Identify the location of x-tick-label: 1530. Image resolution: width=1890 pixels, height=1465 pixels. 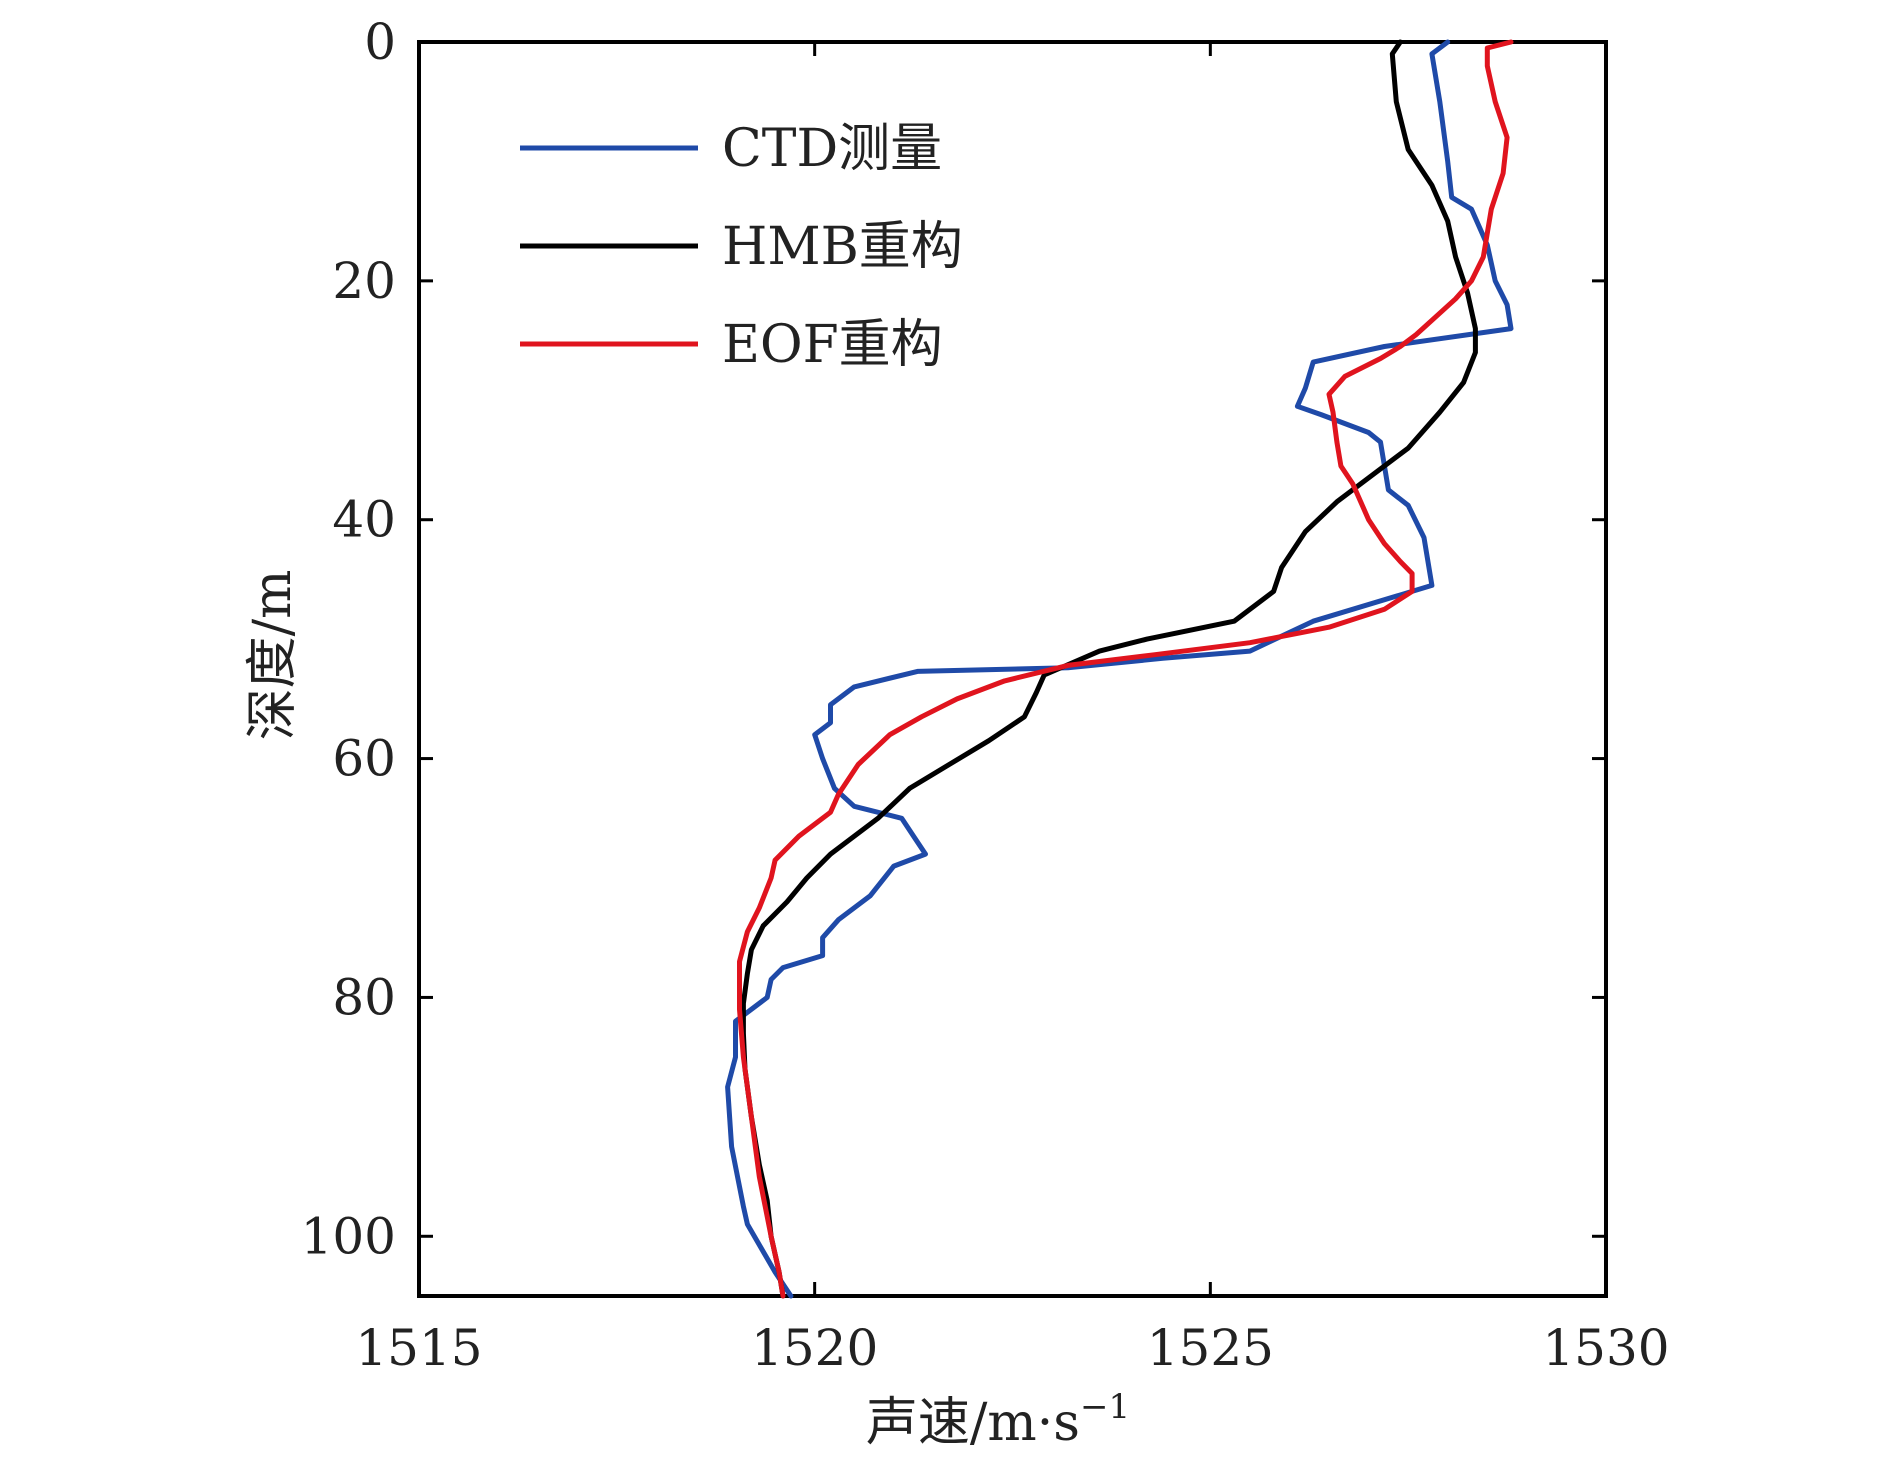
(1605, 1348).